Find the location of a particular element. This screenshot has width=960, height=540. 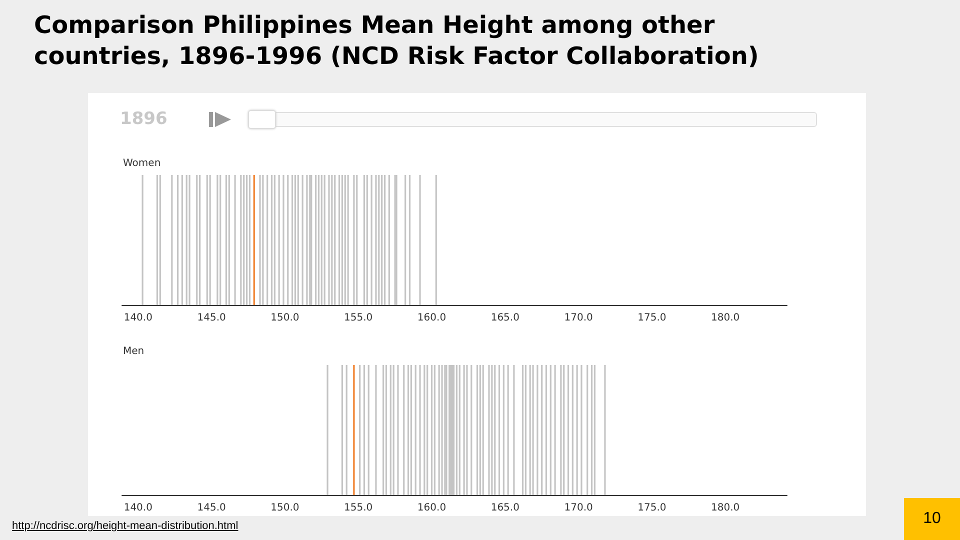

text: http://ncdrisc.org/height-mean-distribution.html is located at coordinates (125, 526).